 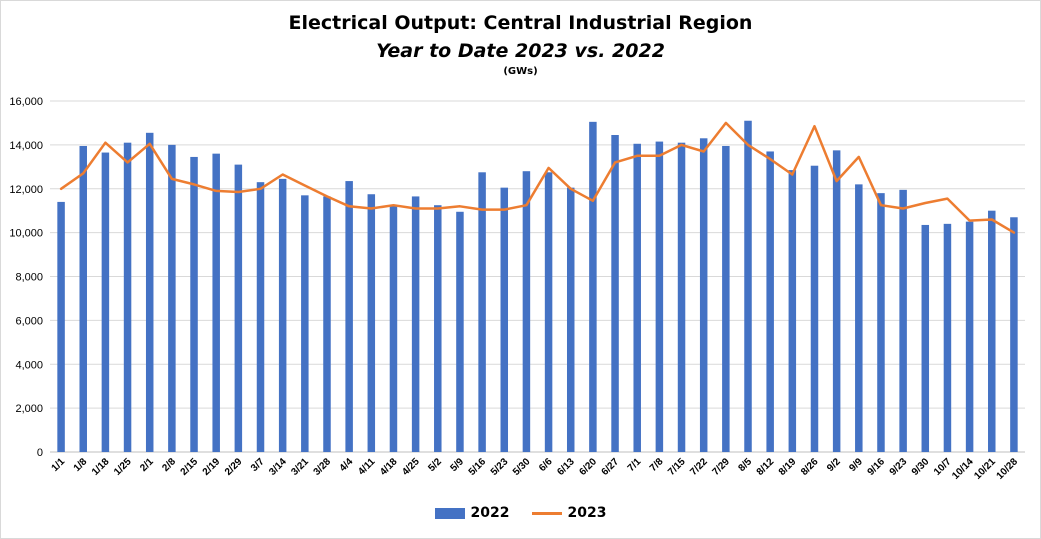 I want to click on chart-subtitle: Year to Date 2023 vs. 2022, so click(x=520, y=51).